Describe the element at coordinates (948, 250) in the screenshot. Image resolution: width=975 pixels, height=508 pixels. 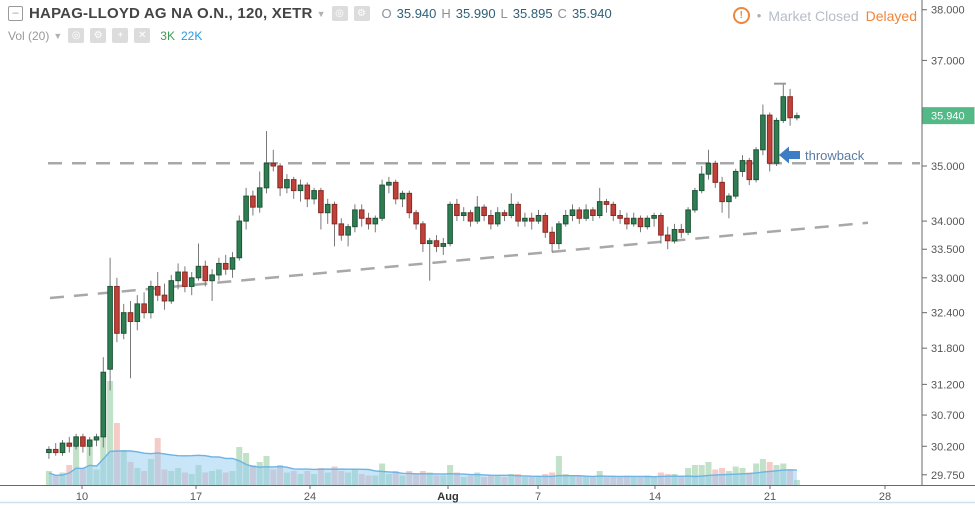
I see `price-axis-label: 33.500` at that location.